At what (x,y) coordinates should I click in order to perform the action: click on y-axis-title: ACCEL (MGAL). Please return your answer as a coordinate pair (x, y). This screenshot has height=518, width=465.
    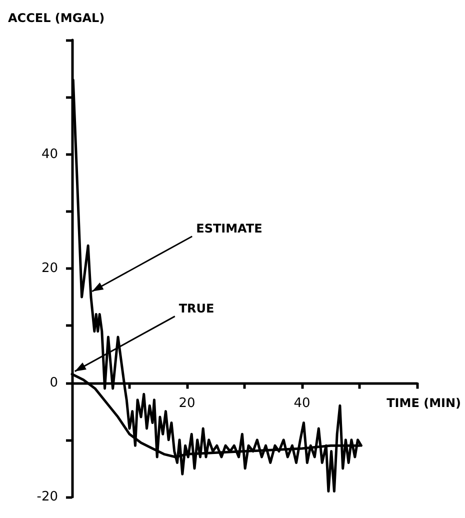
    Looking at the image, I should click on (56, 18).